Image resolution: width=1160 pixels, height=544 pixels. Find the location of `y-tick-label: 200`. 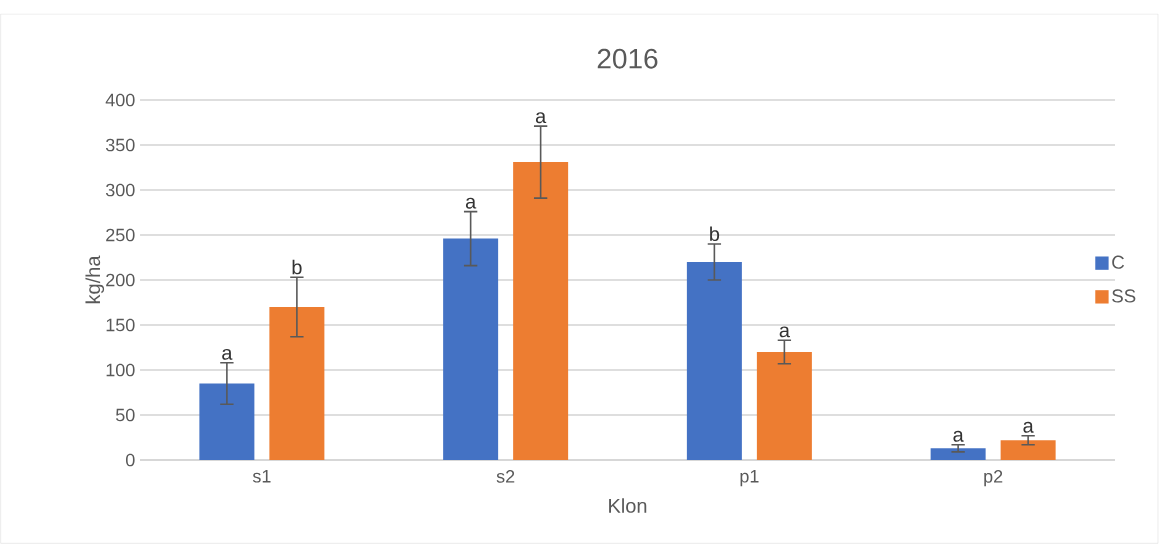

y-tick-label: 200 is located at coordinates (120, 280).